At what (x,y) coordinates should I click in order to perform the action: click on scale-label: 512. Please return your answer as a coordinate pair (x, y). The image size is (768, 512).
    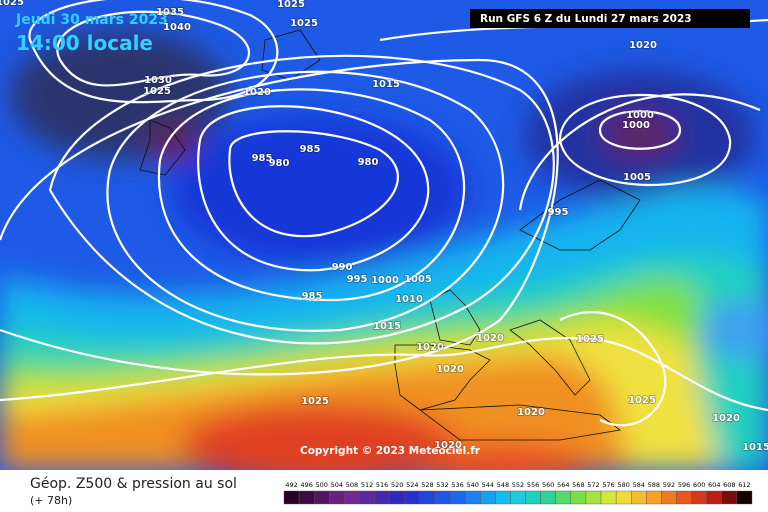
    Looking at the image, I should click on (367, 485).